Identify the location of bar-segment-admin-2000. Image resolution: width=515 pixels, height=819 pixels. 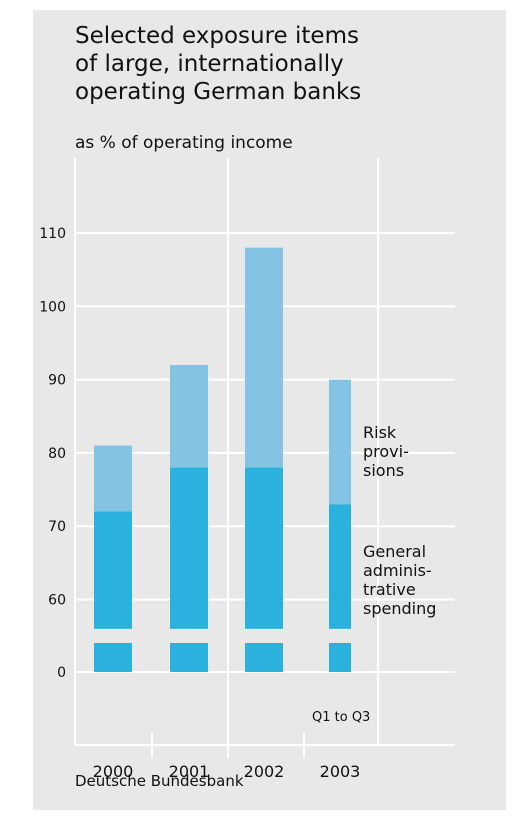
(113, 570).